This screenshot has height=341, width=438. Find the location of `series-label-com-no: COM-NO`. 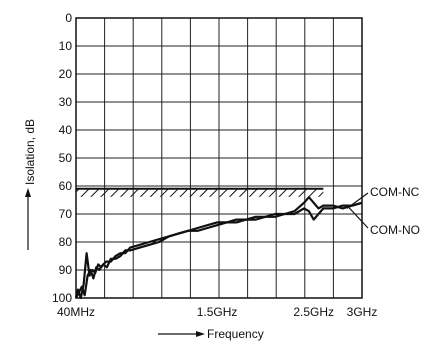

series-label-com-no: COM-NO is located at coordinates (395, 230).